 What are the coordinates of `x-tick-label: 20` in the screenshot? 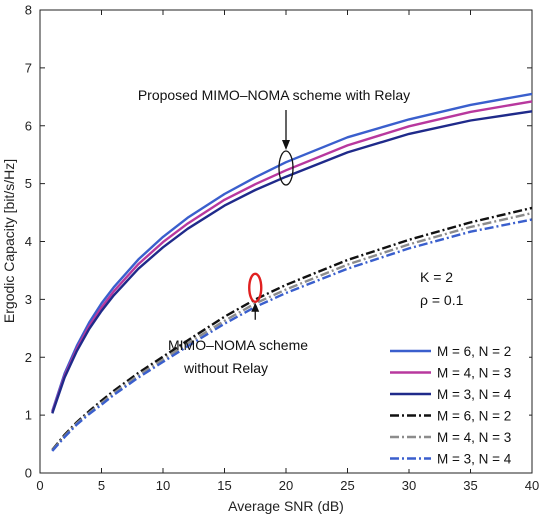 It's located at (286, 485).